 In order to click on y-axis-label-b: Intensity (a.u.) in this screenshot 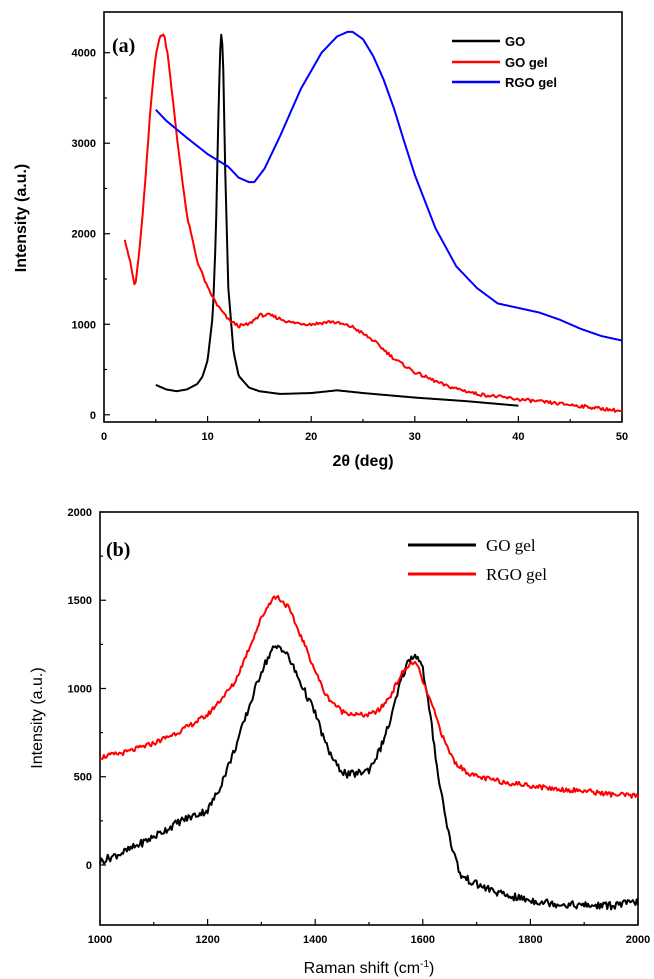, I will do `click(37, 717)`.